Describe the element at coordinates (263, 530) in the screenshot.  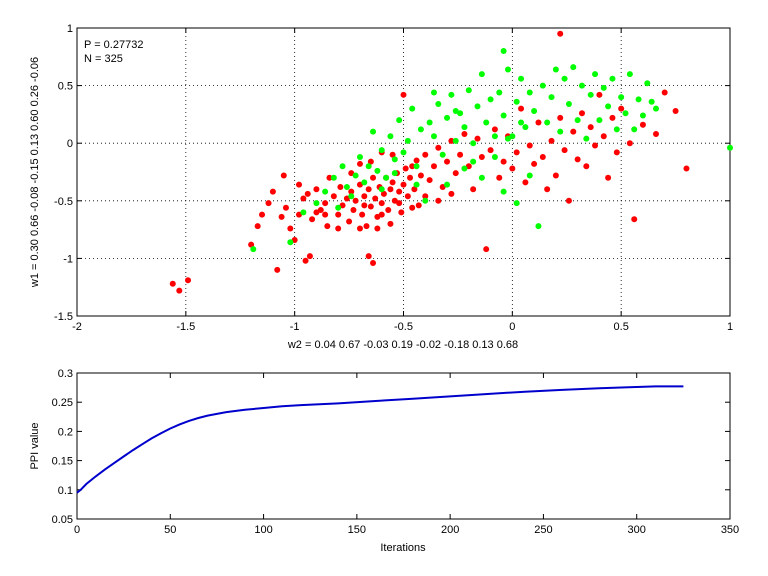
I see `line-x-tick-label: 100` at that location.